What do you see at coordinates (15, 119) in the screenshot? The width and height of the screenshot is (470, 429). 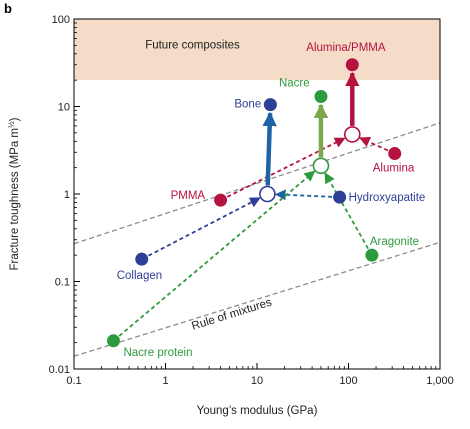 I see `y-axis-title-close: )` at bounding box center [15, 119].